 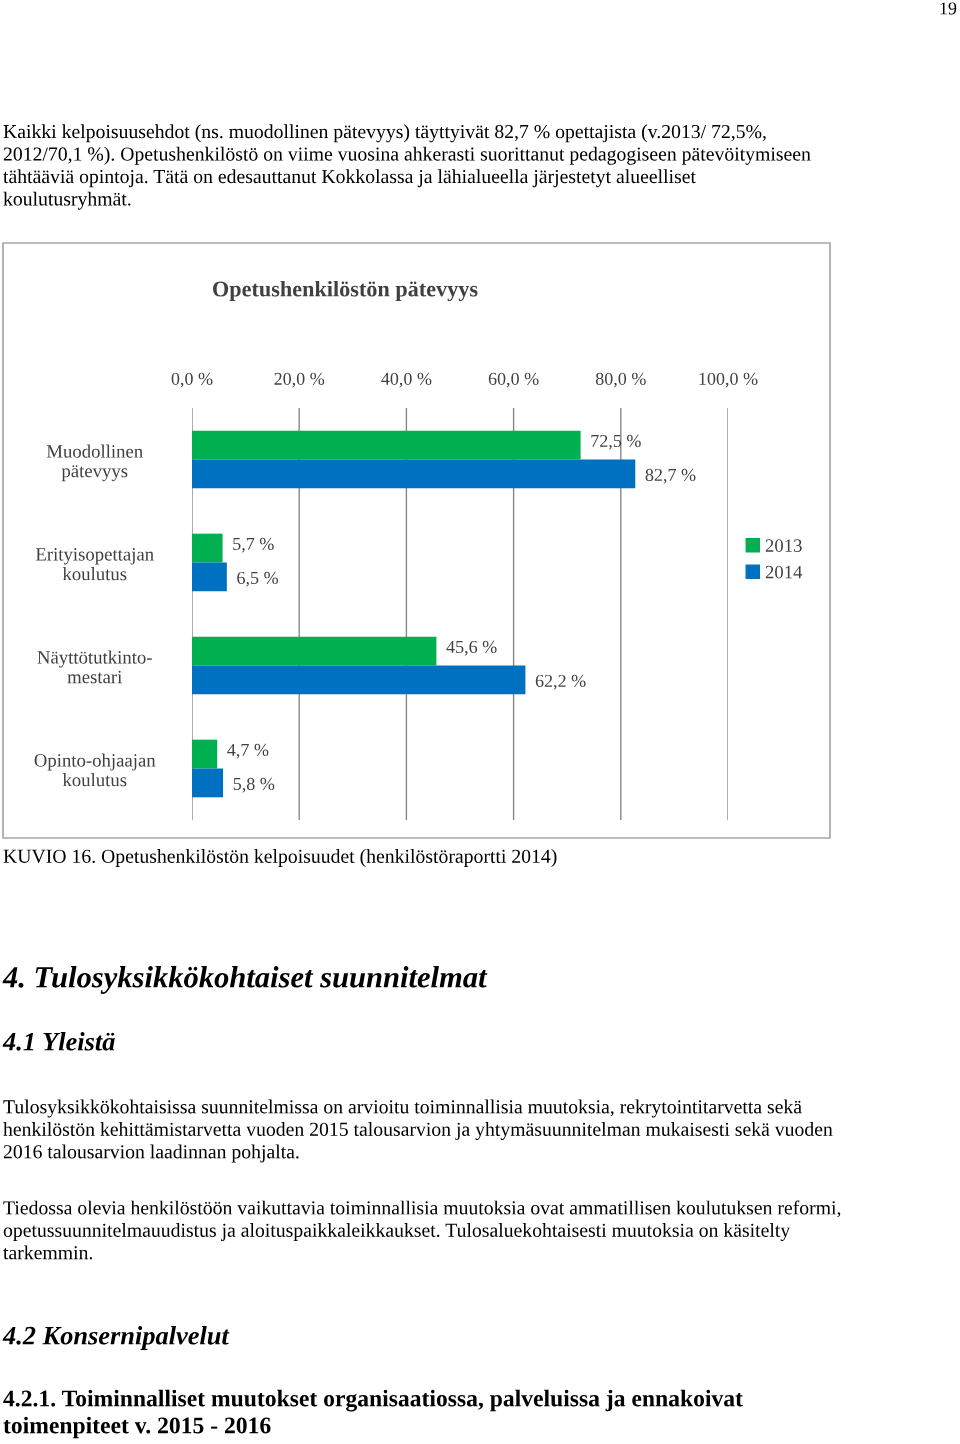 I want to click on chart-title: Opetushenkilöstön pätevyys, so click(x=345, y=291).